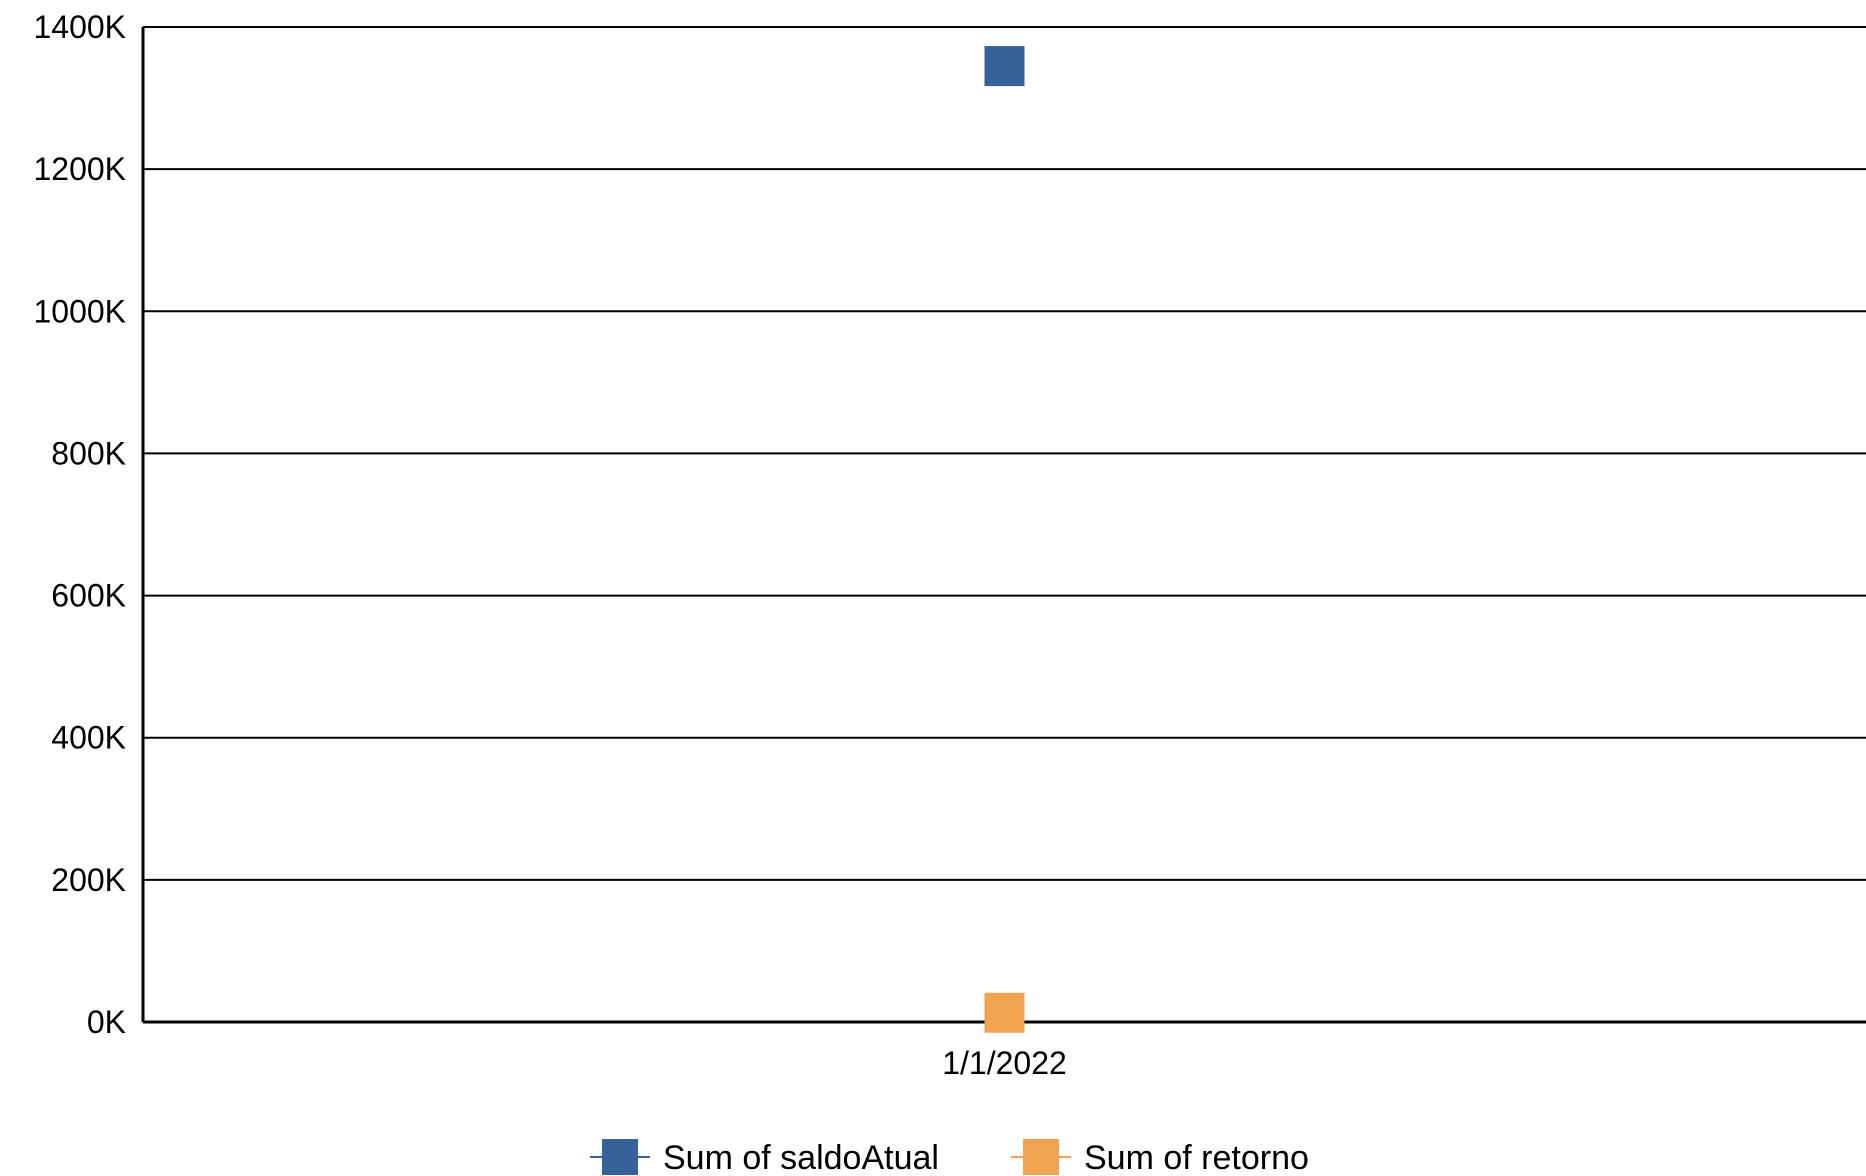  I want to click on x-axis-tick-labels: 1/1/2022, so click(1004, 1063).